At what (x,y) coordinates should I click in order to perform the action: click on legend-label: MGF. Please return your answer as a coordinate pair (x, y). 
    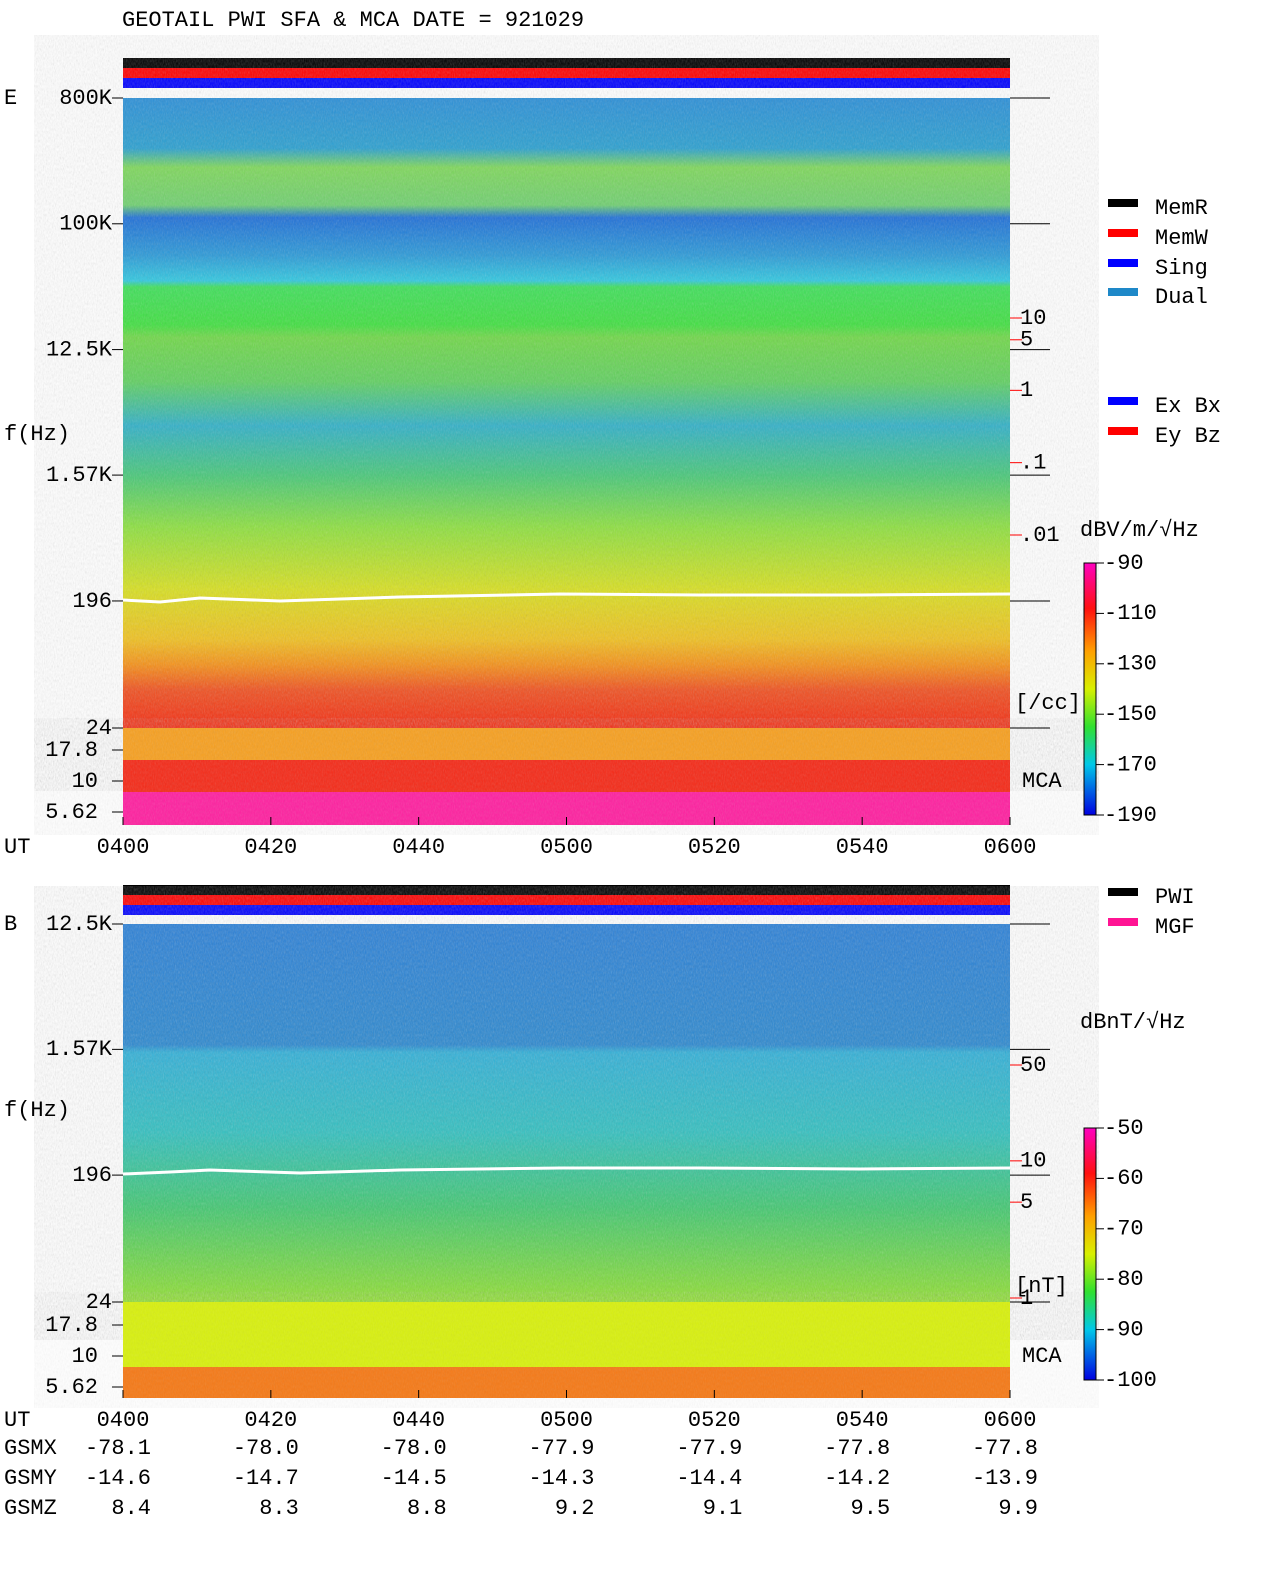
    Looking at the image, I should click on (1175, 927).